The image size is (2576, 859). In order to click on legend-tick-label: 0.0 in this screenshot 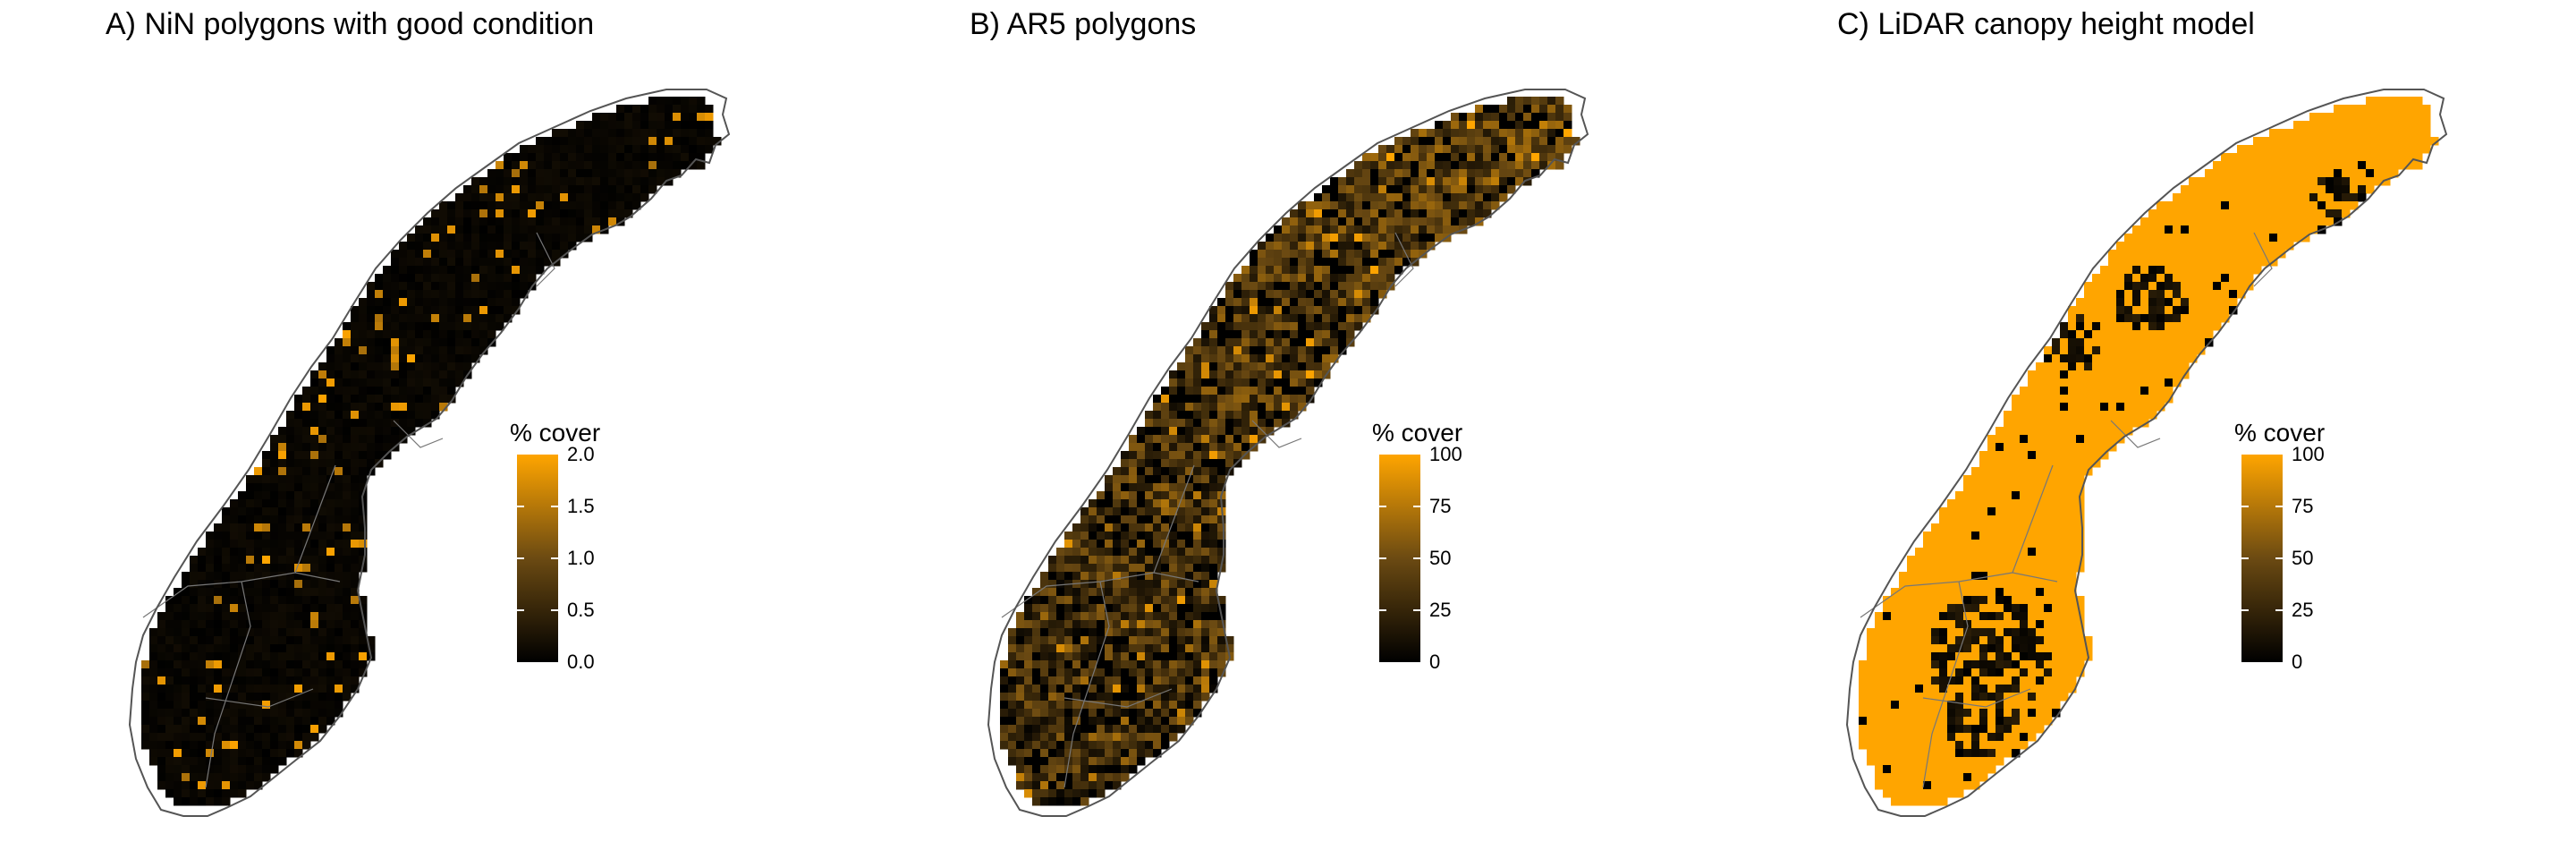, I will do `click(581, 662)`.